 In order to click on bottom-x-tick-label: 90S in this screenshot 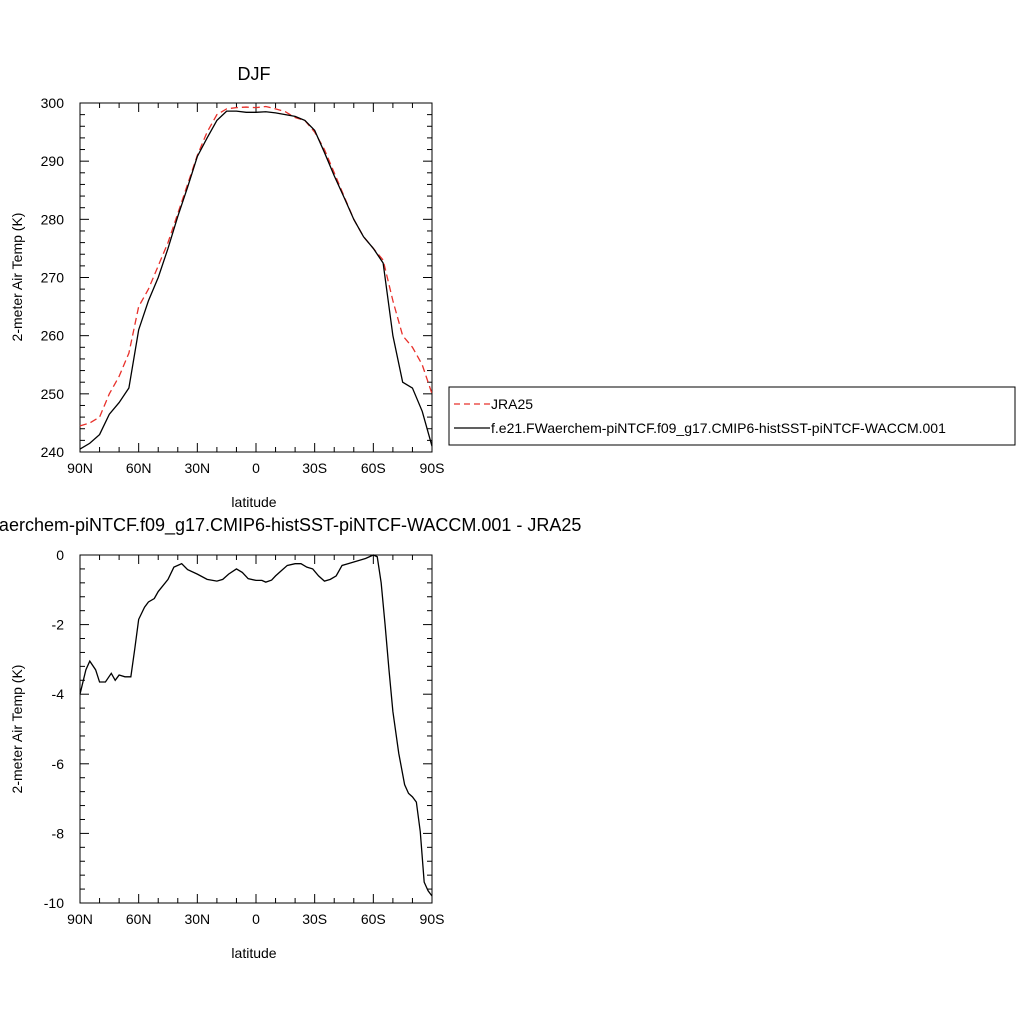, I will do `click(432, 919)`.